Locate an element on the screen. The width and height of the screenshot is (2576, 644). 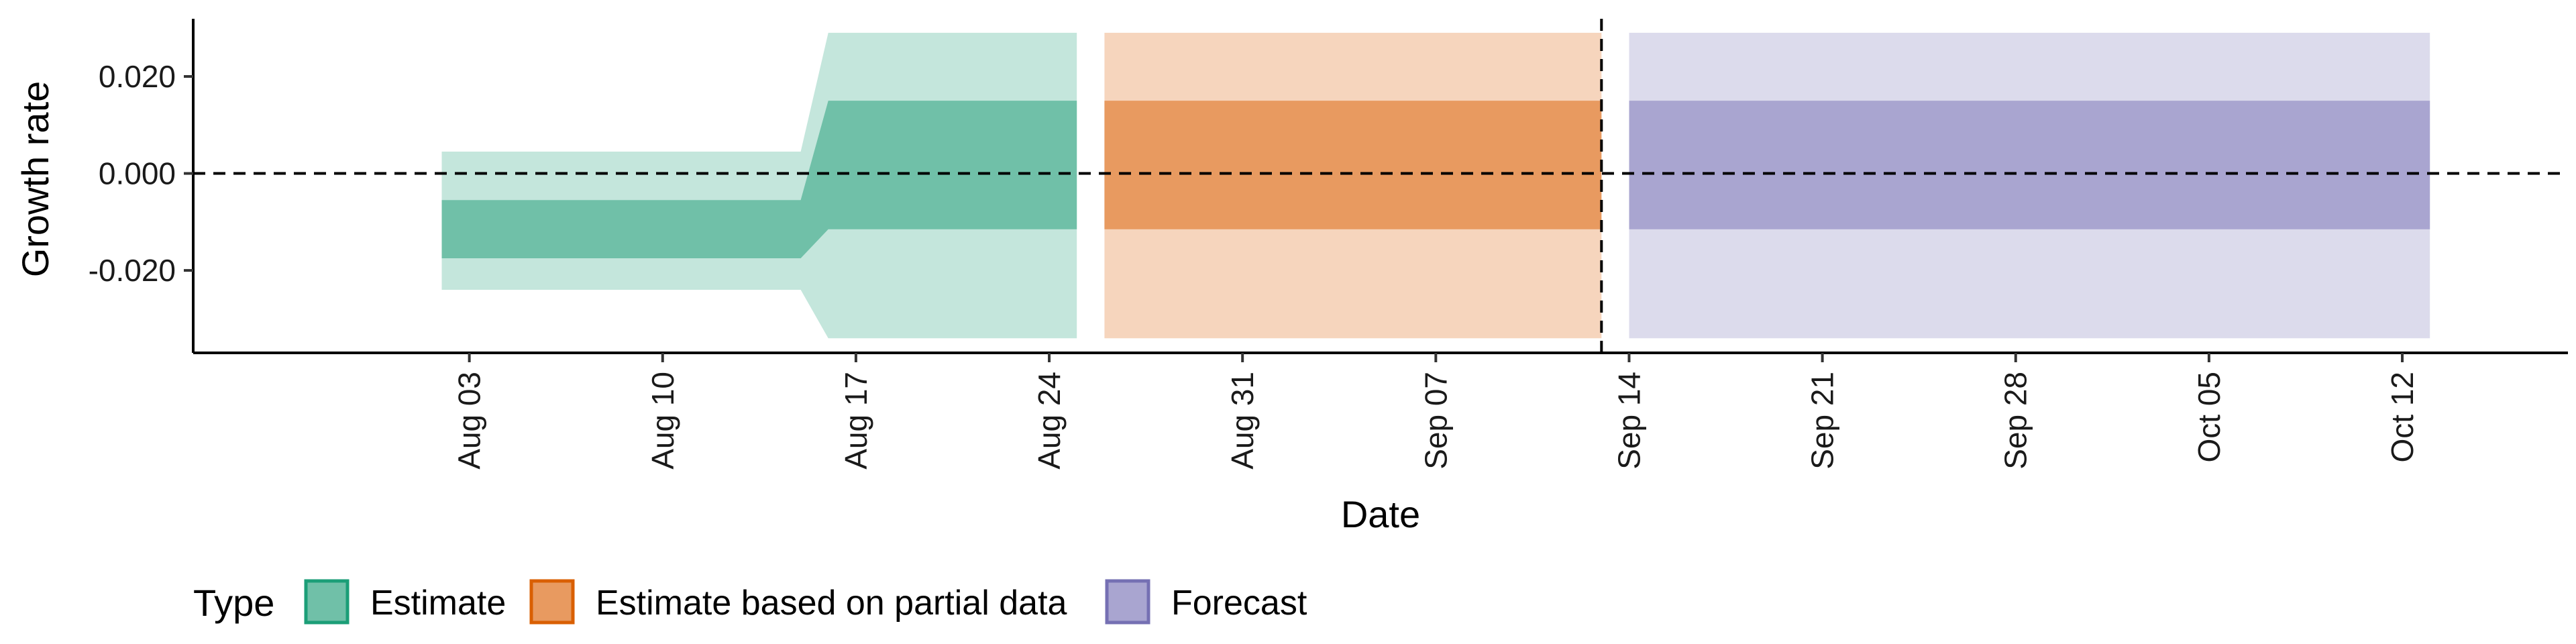
x-tick-label: Aug 17 is located at coordinates (856, 421).